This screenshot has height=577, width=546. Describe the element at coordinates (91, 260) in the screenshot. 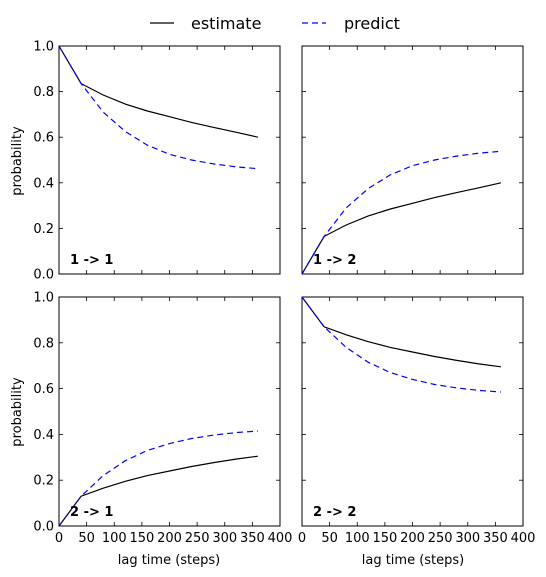

I see `panel-label: 1 -> 1` at that location.